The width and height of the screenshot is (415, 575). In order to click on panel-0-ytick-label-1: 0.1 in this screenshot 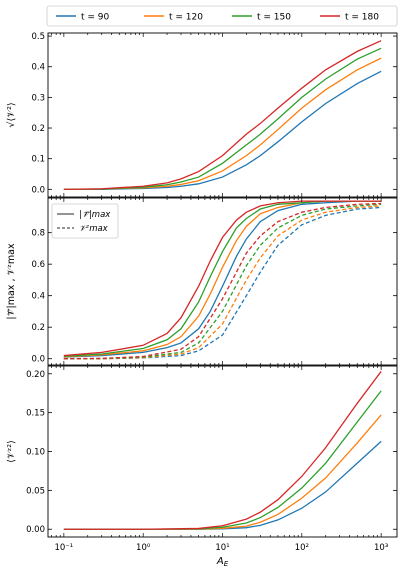, I will do `click(38, 160)`.